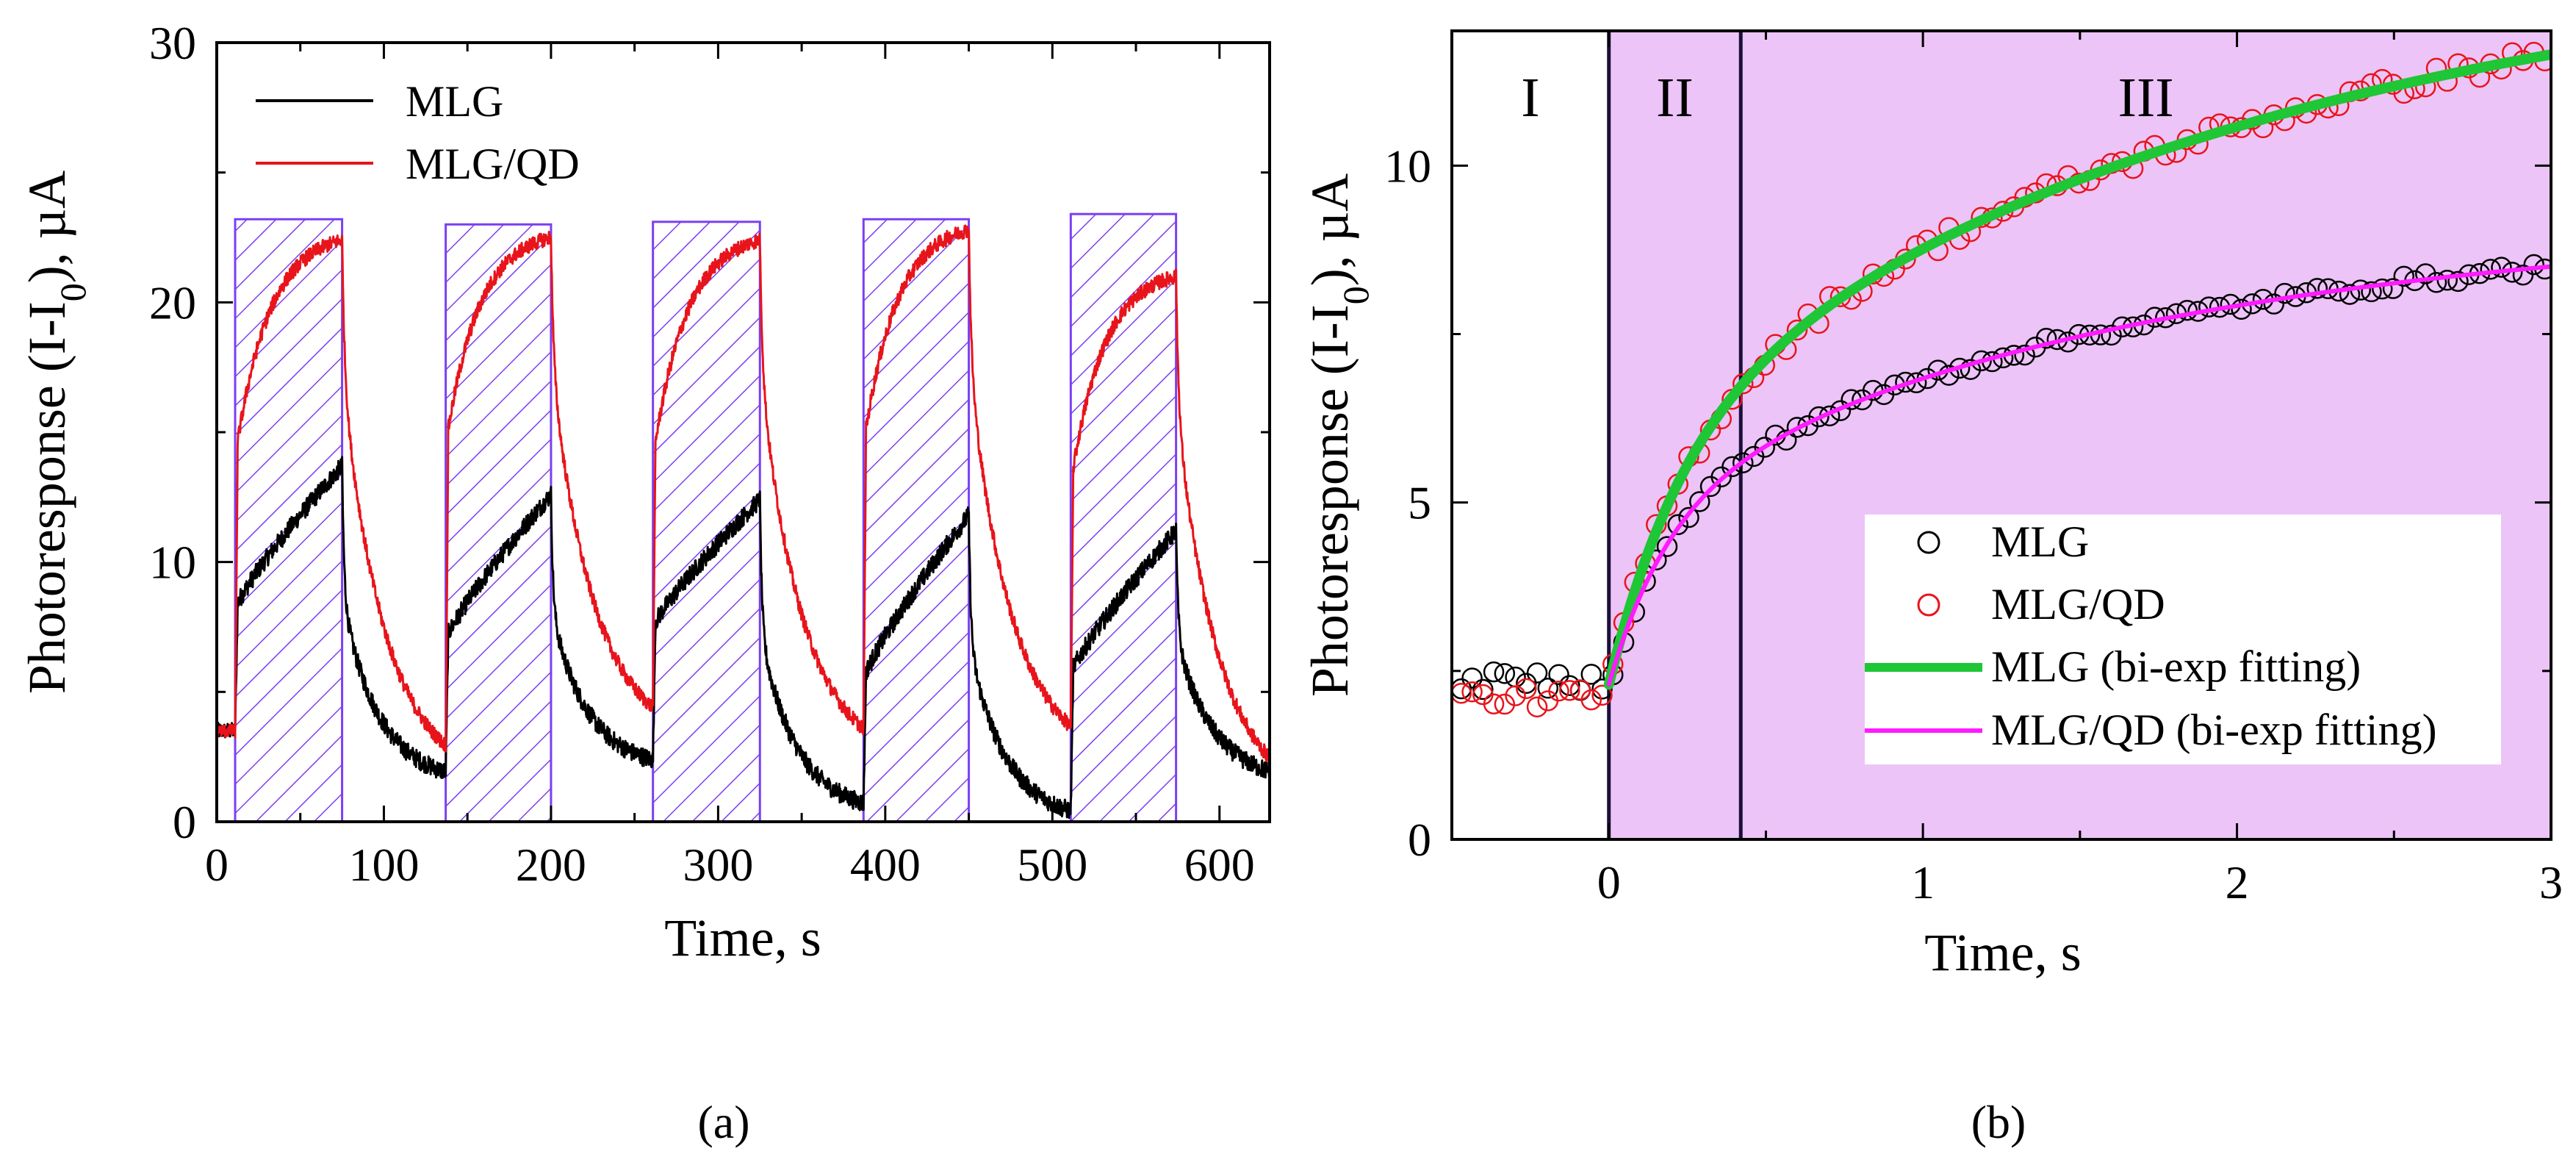 The height and width of the screenshot is (1165, 2576). Describe the element at coordinates (418, 132) in the screenshot. I see `legend-a: MLG MLG/QD` at that location.